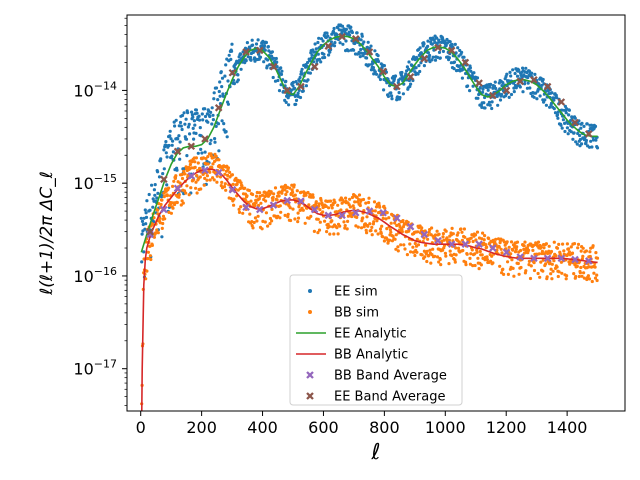  I want to click on legend-entry: BB Band Average, so click(376, 376).